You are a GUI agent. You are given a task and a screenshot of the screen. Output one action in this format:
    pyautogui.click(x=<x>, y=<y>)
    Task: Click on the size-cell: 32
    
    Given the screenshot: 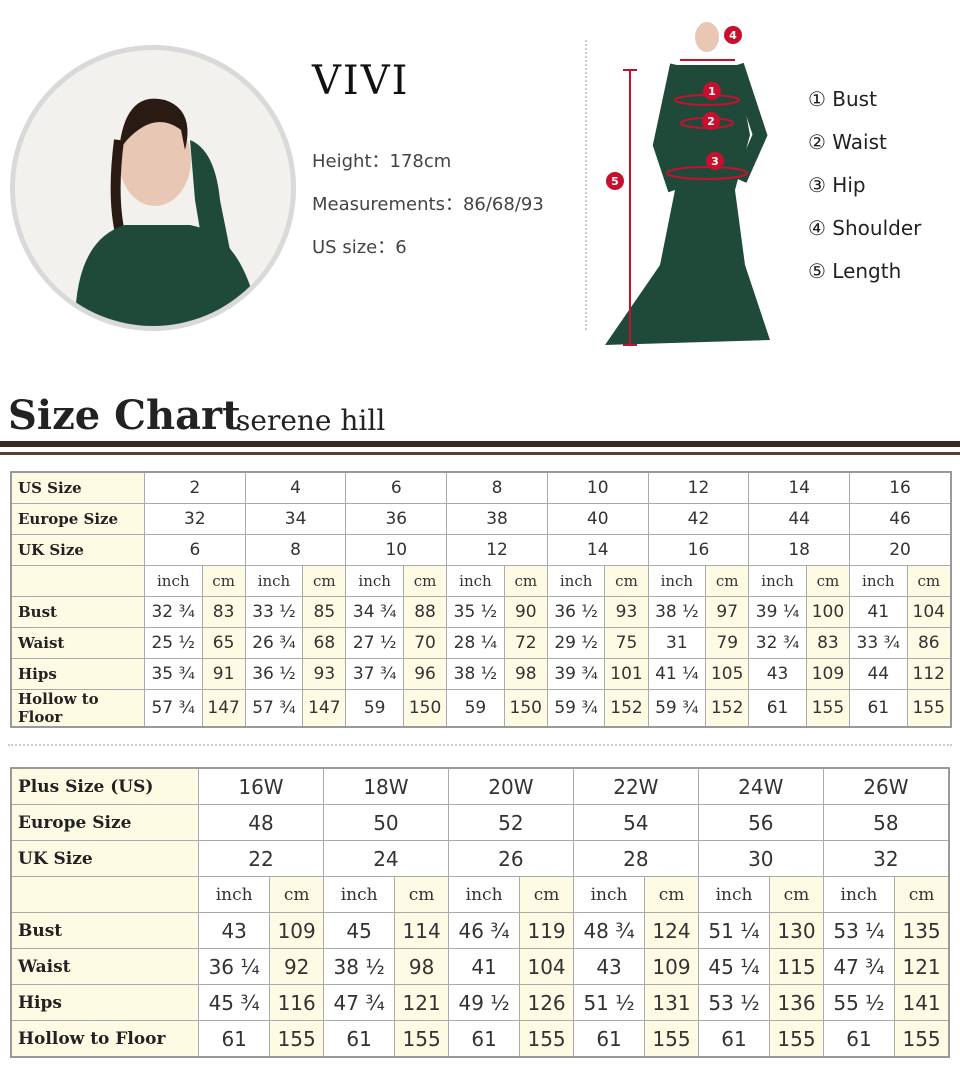 What is the action you would take?
    pyautogui.click(x=886, y=858)
    